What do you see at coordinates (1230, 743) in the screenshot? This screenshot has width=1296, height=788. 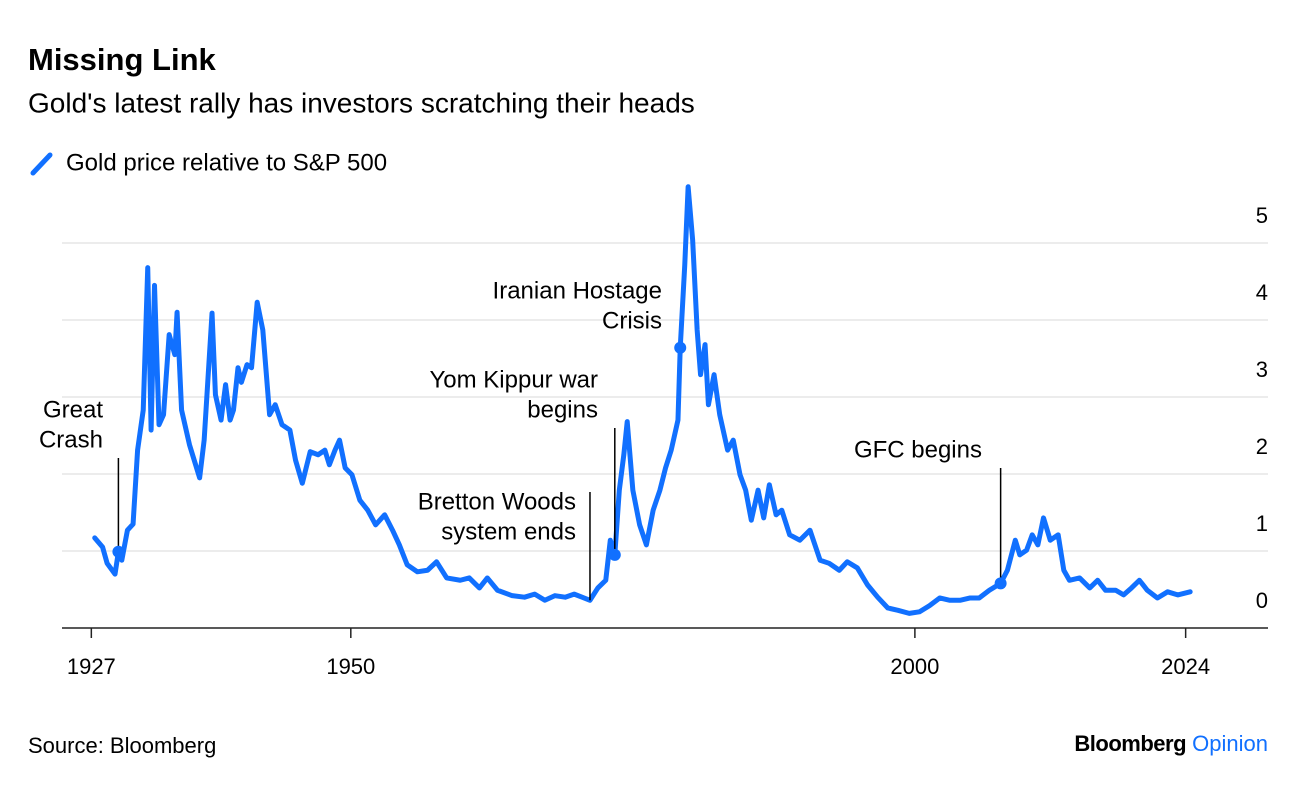 I see `logo-section: Opinion` at bounding box center [1230, 743].